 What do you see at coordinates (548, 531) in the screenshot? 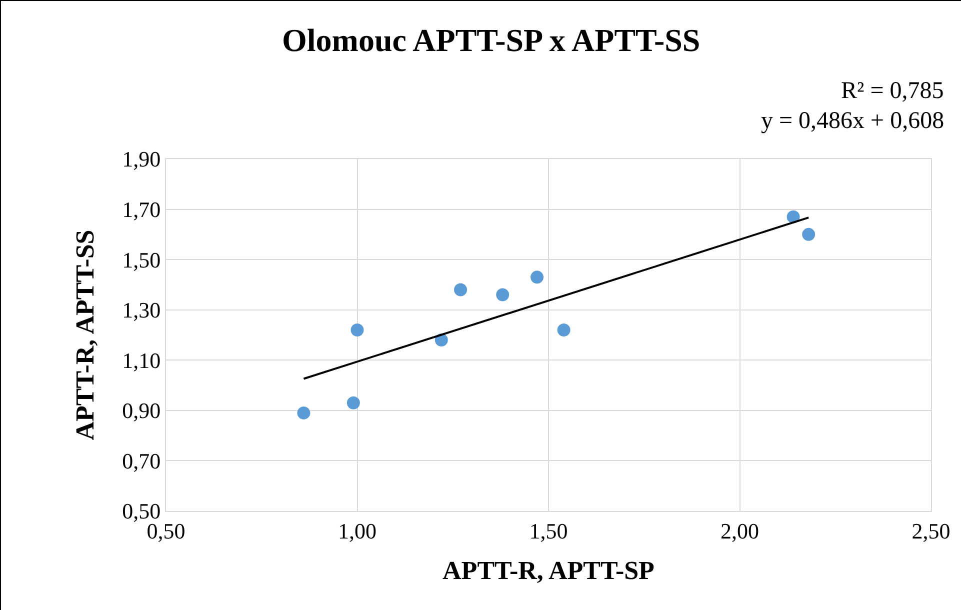
I see `x-tick-label: 1,50` at bounding box center [548, 531].